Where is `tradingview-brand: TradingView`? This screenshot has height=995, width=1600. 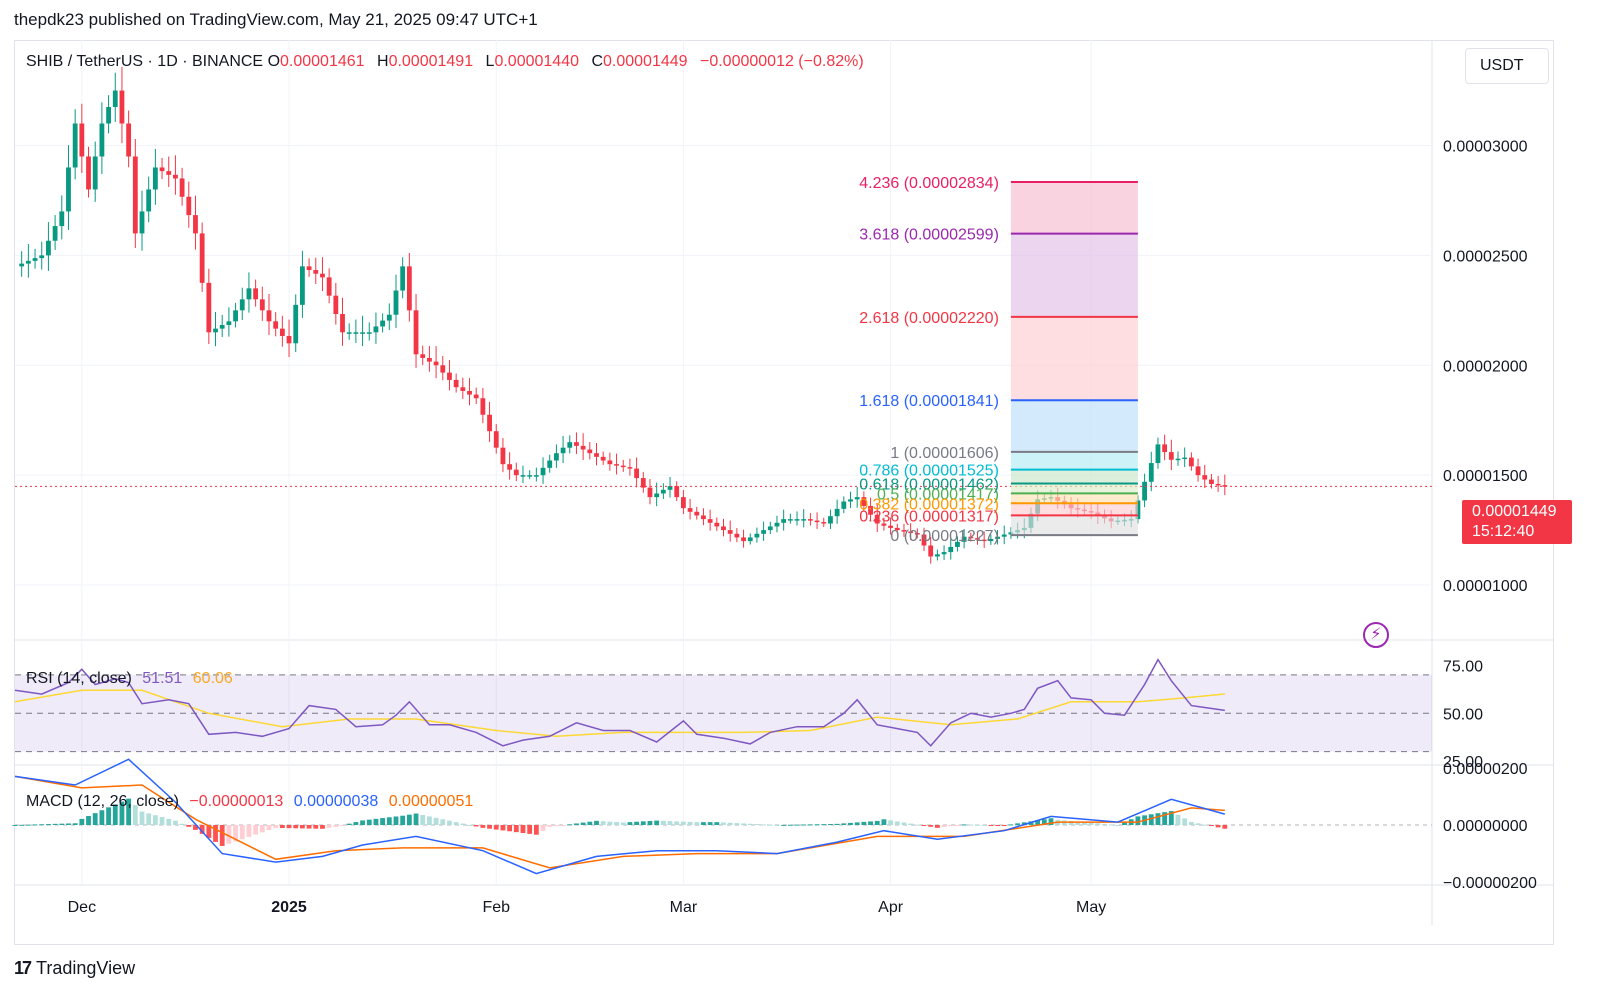
tradingview-brand: TradingView is located at coordinates (86, 968).